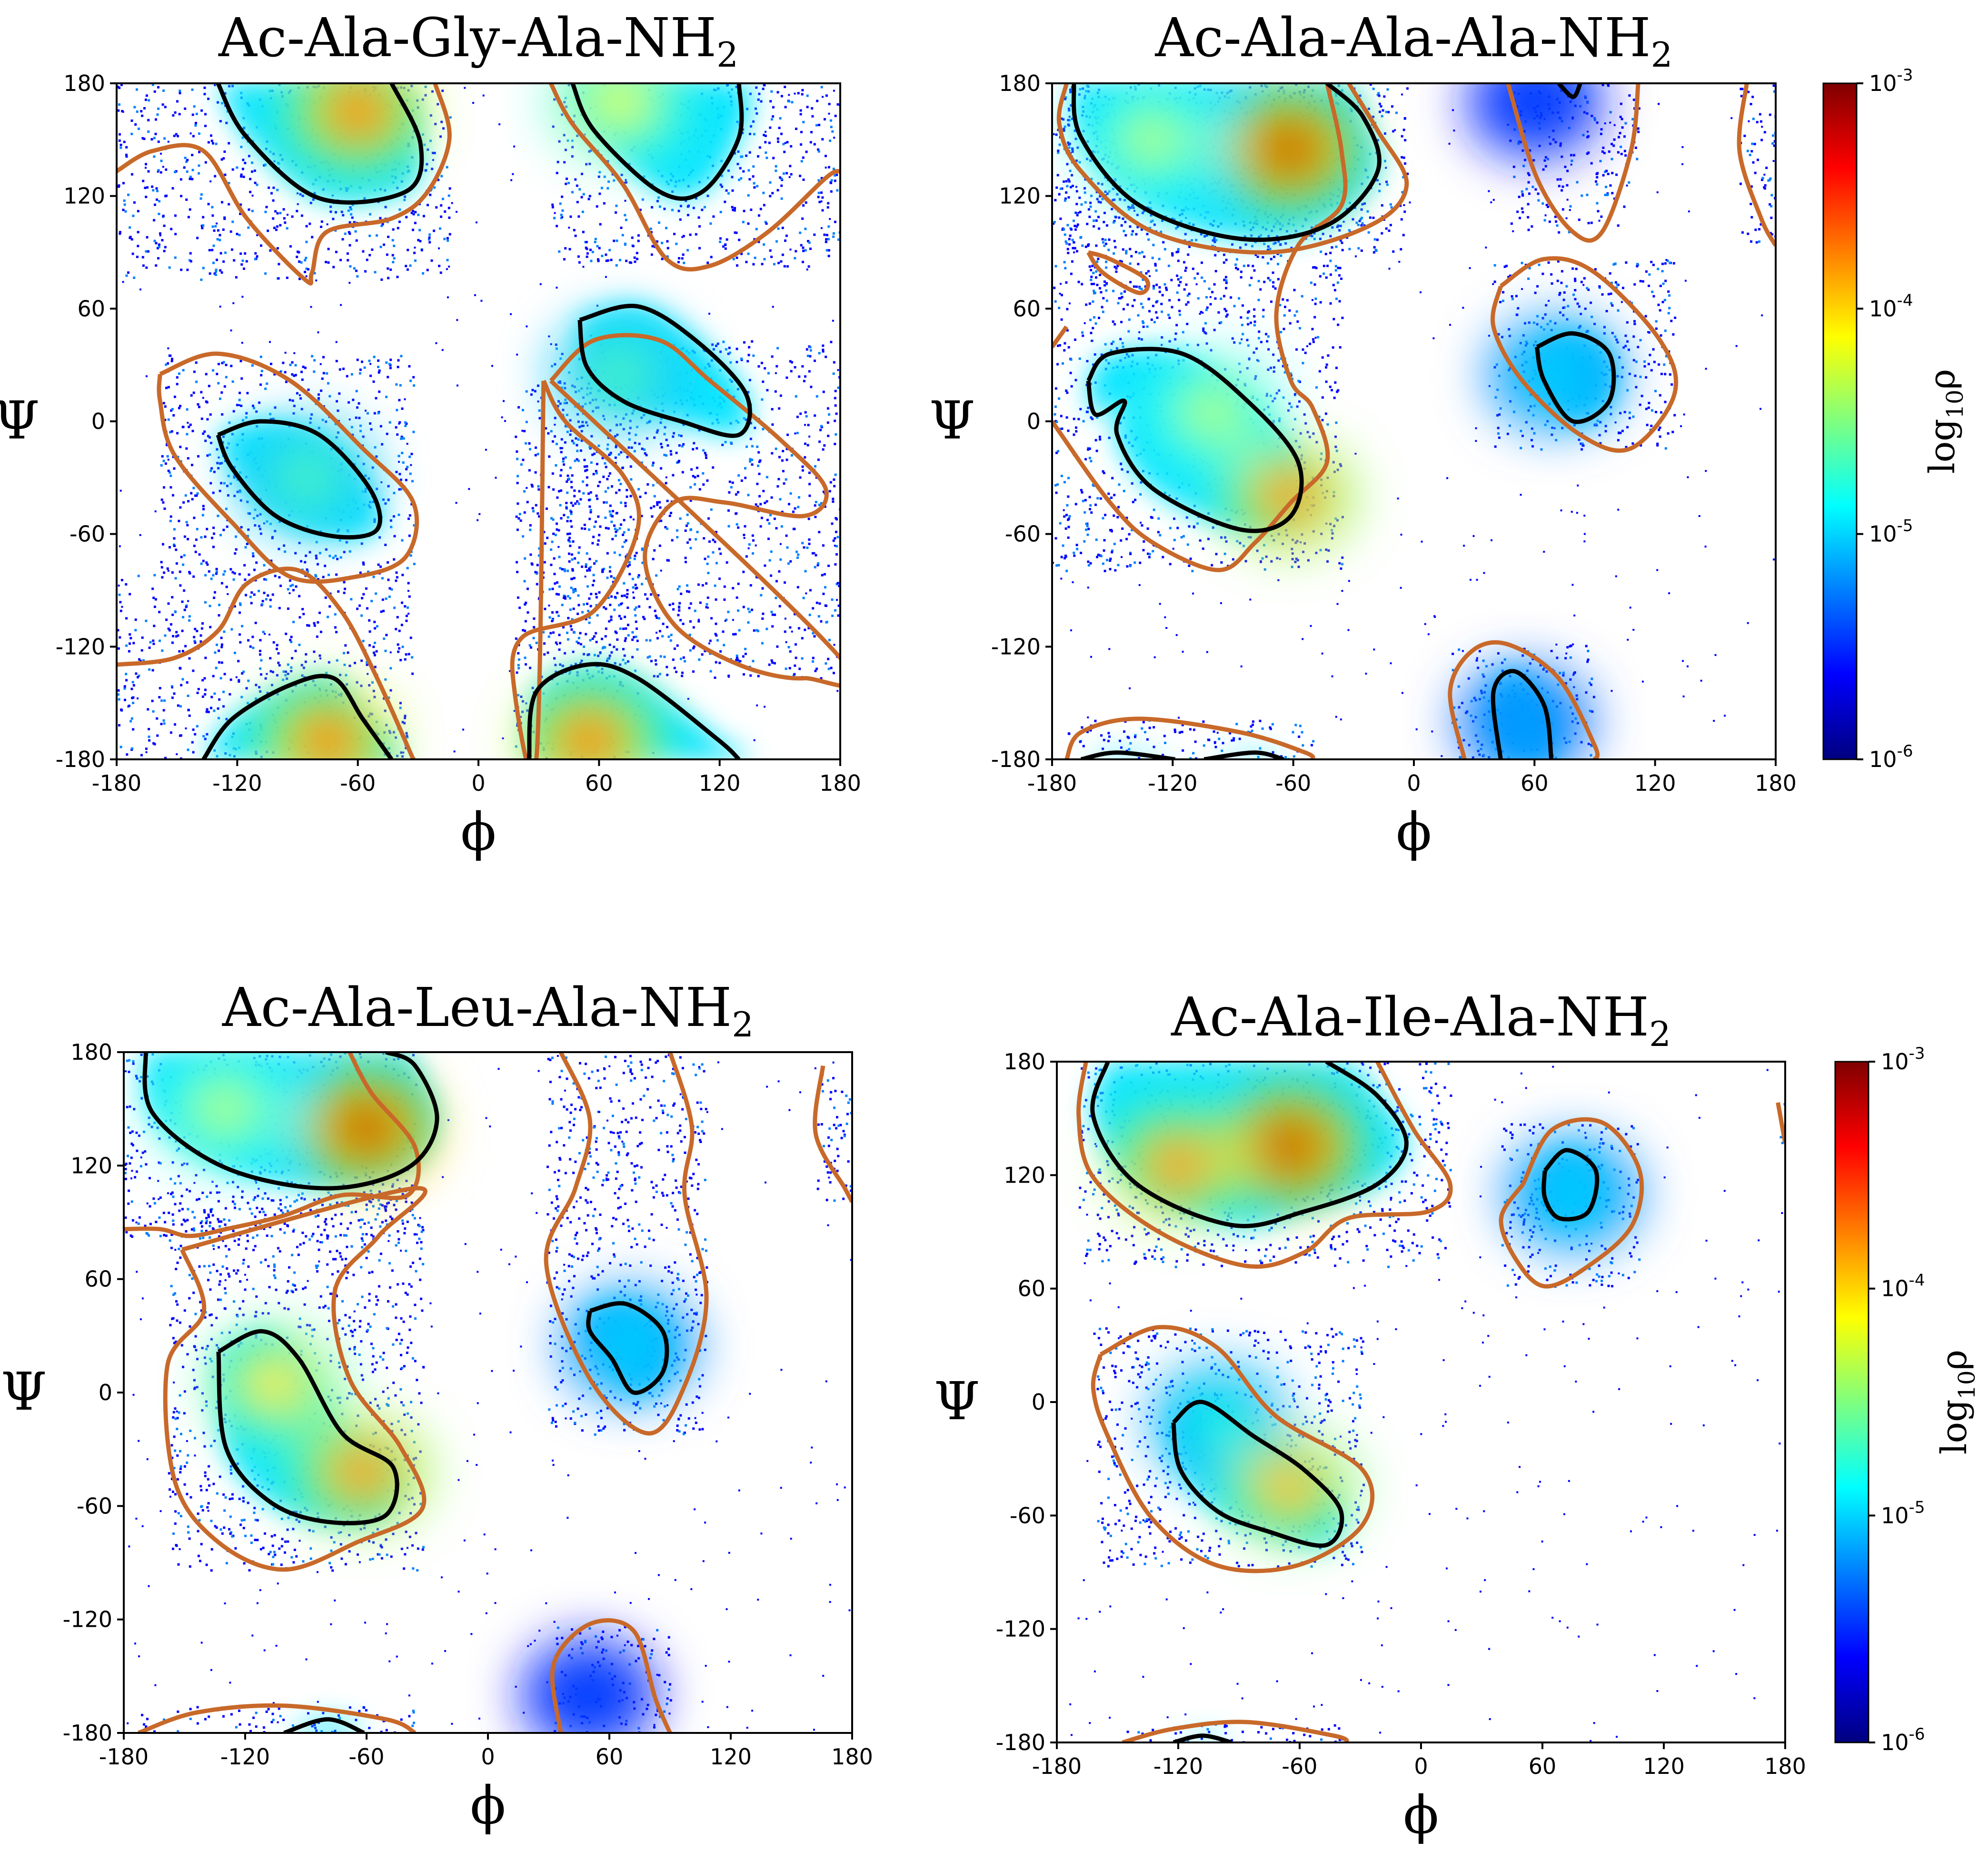  I want to click on colorbar: 10⁻³ 10⁻⁴ 10⁻⁵ 10⁻⁶ log10ρ, so click(1895, 419).